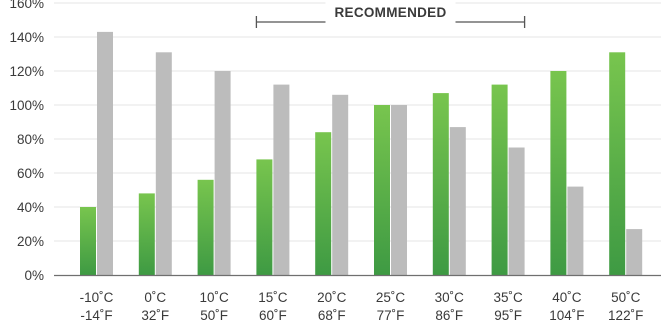 The height and width of the screenshot is (328, 661). I want to click on x-tick-label-fahrenheit: 50˚F, so click(214, 315).